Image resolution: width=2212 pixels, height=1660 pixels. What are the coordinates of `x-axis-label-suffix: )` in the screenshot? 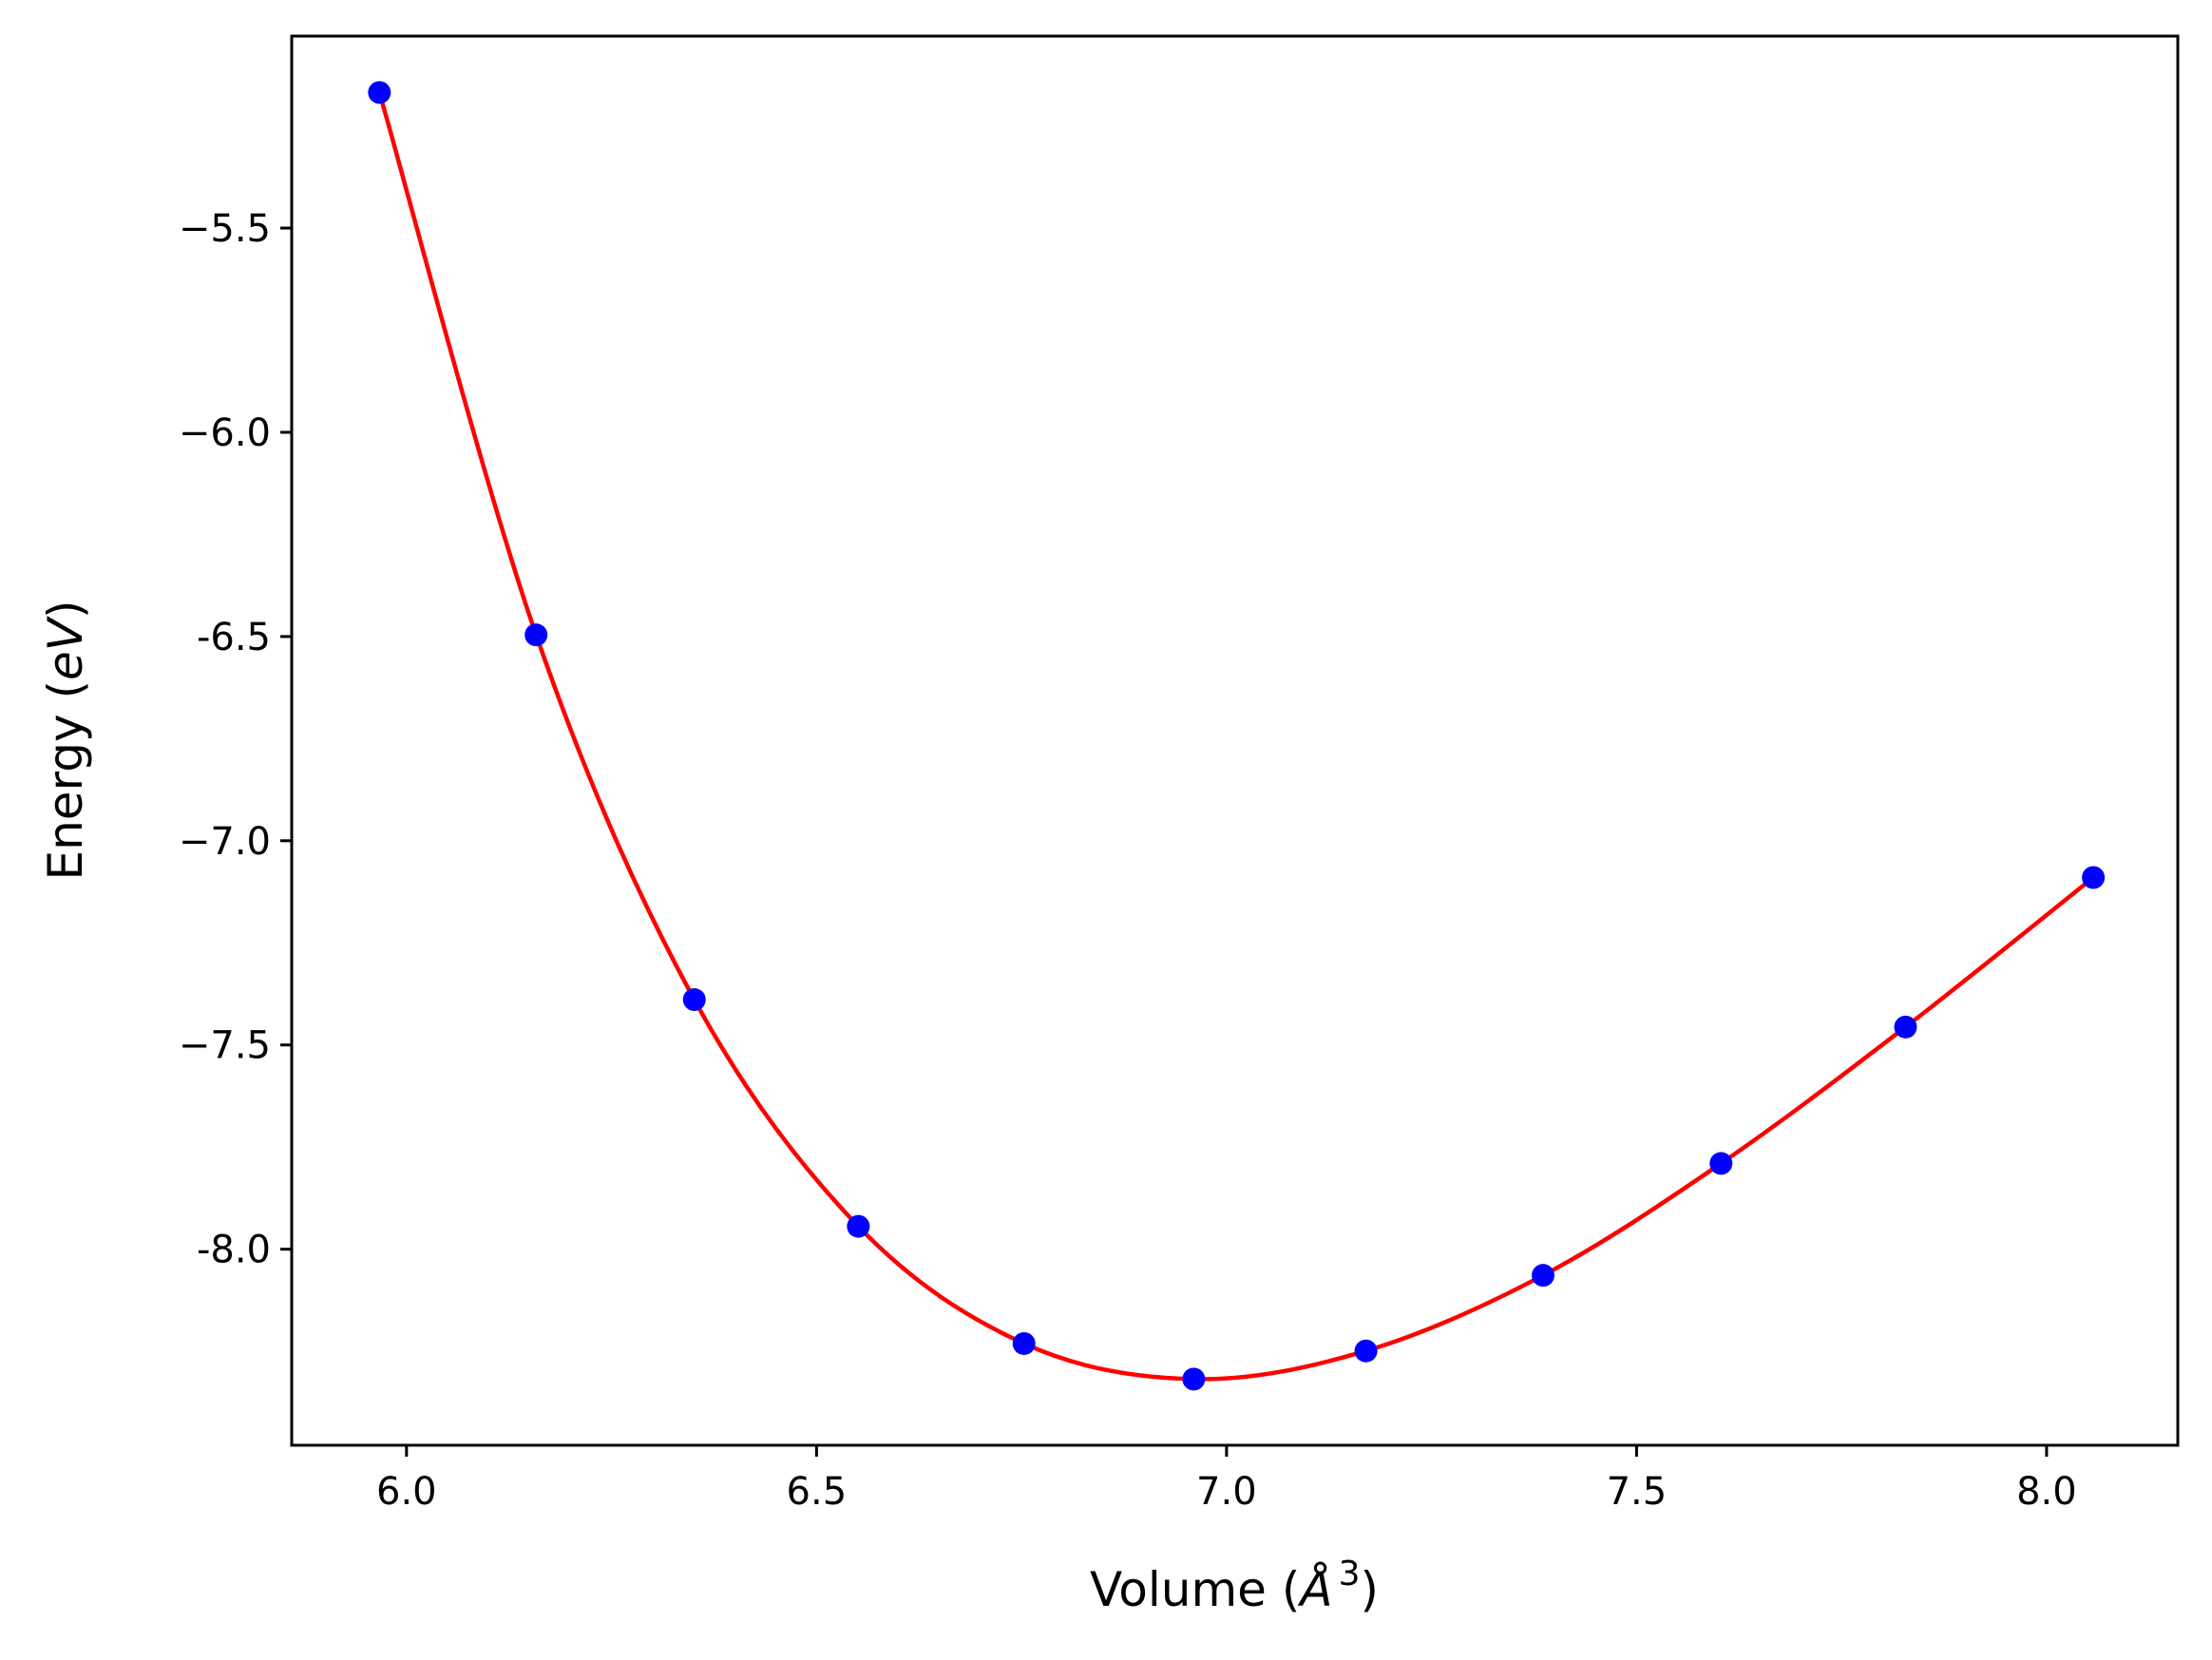 It's located at (1369, 1589).